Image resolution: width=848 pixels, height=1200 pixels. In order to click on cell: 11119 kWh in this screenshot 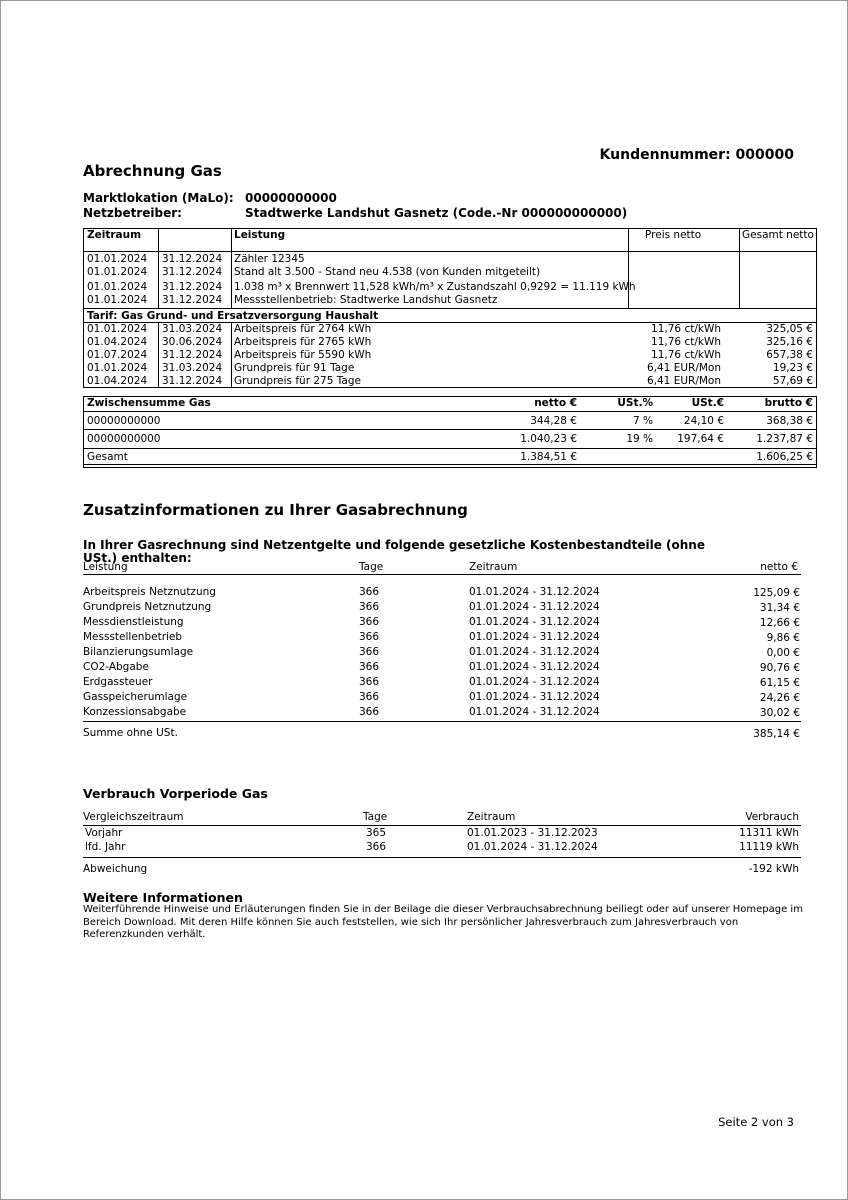, I will do `click(769, 847)`.